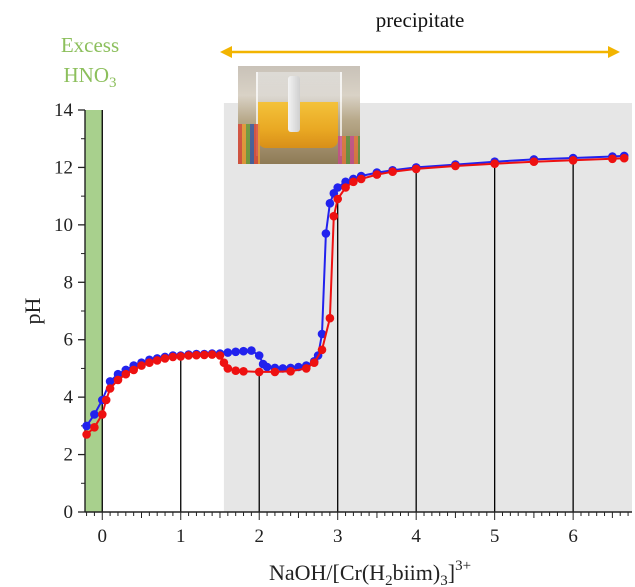 The width and height of the screenshot is (635, 587). What do you see at coordinates (69, 282) in the screenshot?
I see `y-tick-label: 8` at bounding box center [69, 282].